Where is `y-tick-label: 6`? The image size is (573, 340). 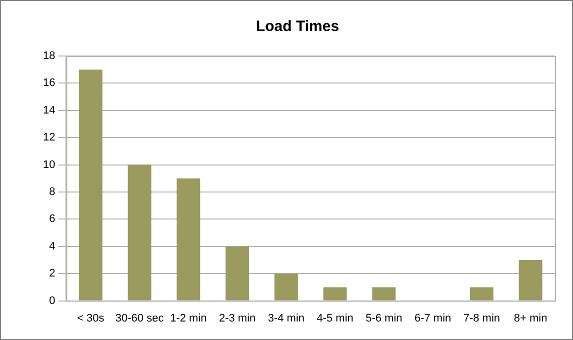
y-tick-label: 6 is located at coordinates (52, 219).